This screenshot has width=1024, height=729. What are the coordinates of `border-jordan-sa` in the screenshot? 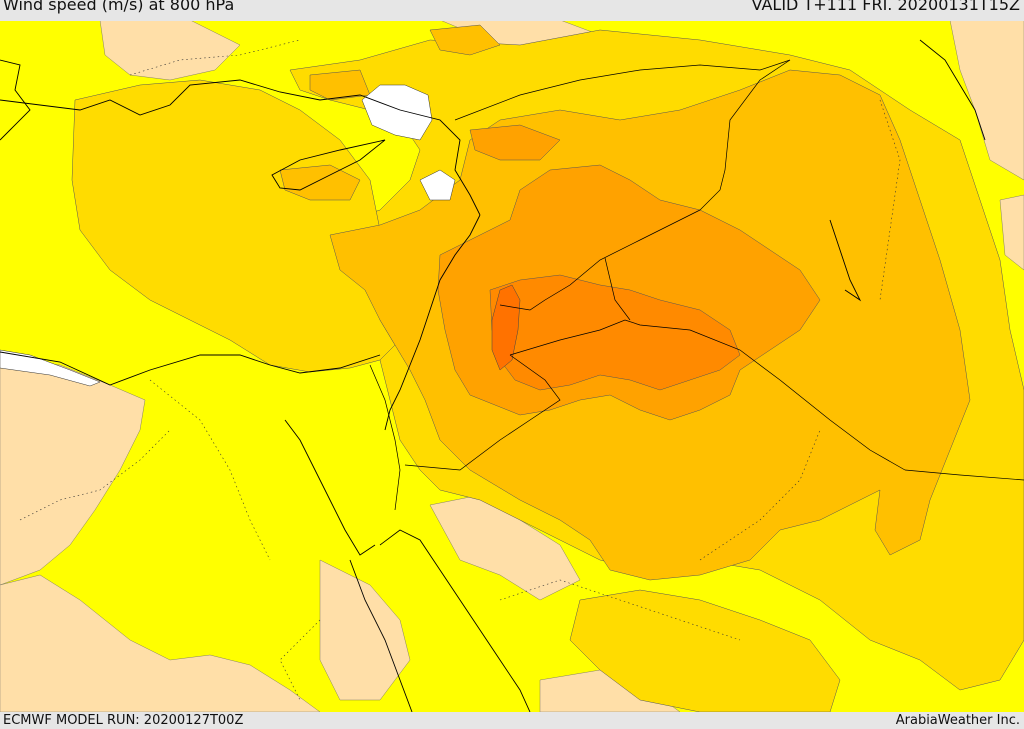 It's located at (707, 395).